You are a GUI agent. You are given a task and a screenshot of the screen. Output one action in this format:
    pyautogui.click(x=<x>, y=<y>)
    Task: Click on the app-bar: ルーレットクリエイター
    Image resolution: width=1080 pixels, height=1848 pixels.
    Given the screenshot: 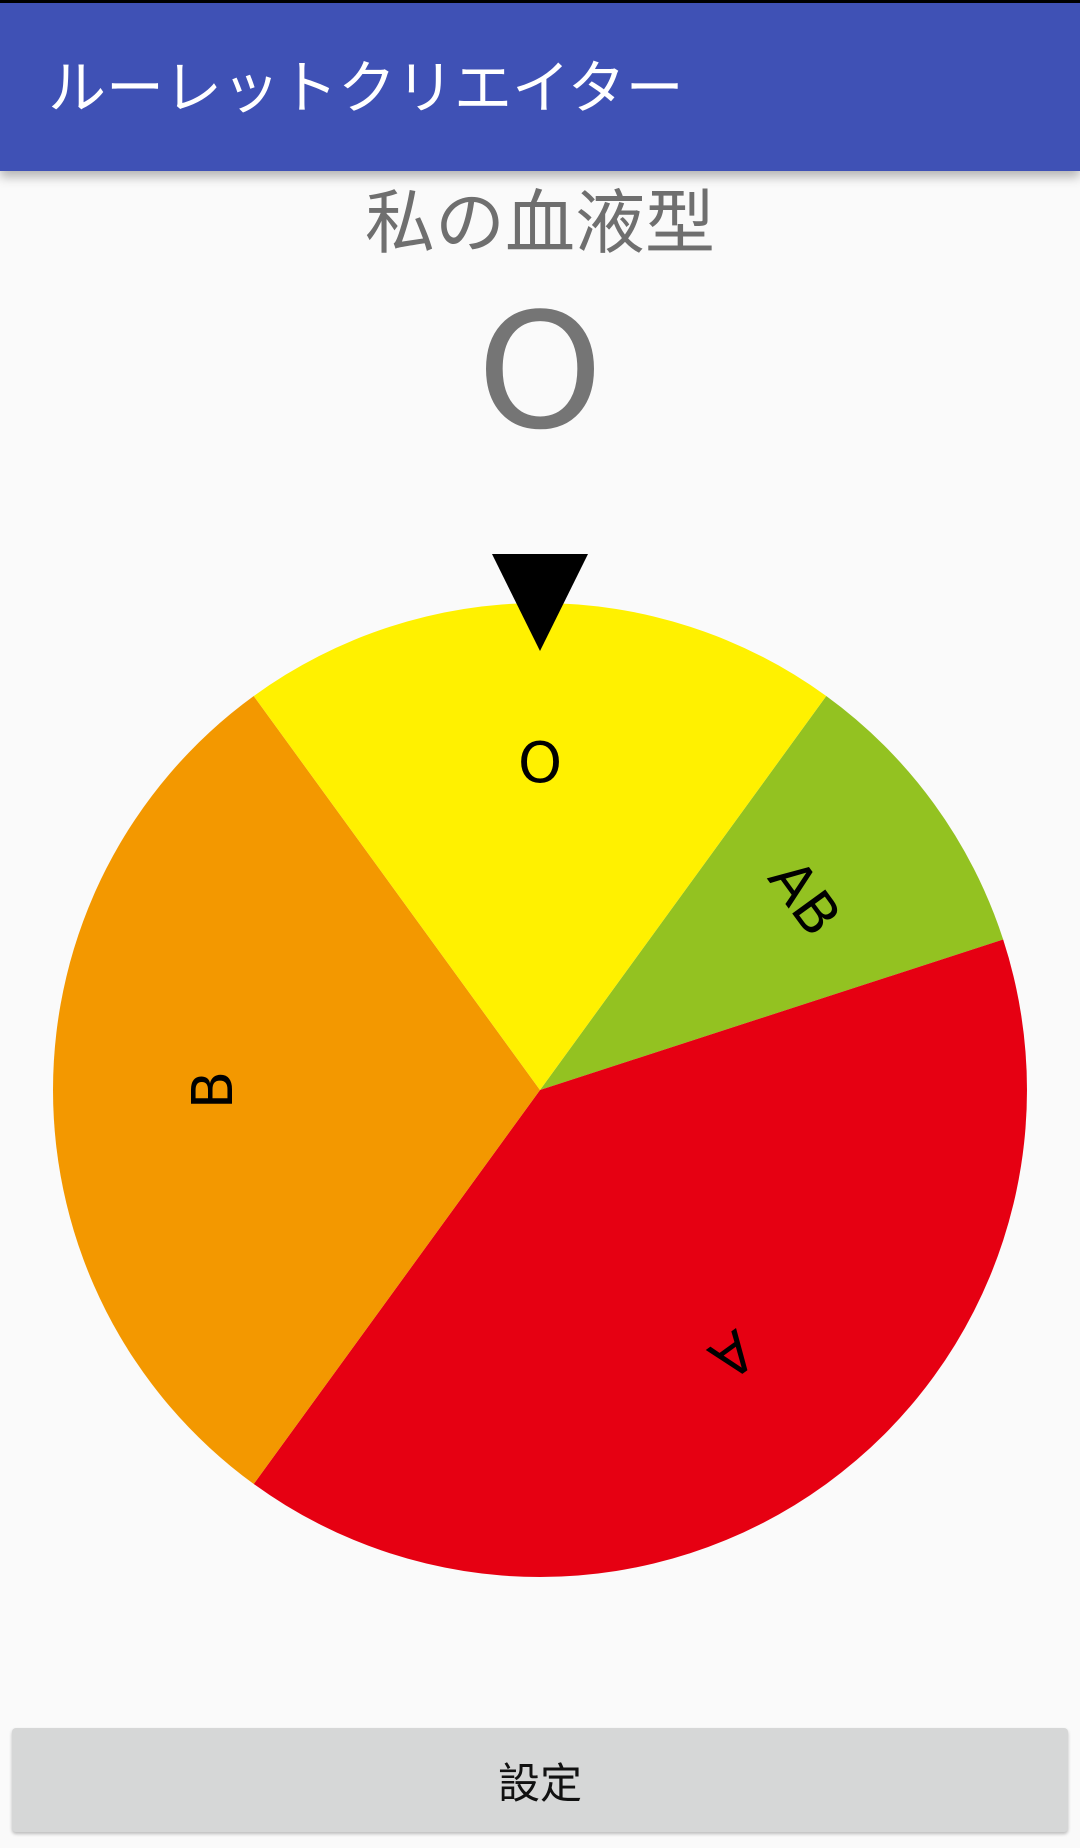 What is the action you would take?
    pyautogui.click(x=540, y=87)
    